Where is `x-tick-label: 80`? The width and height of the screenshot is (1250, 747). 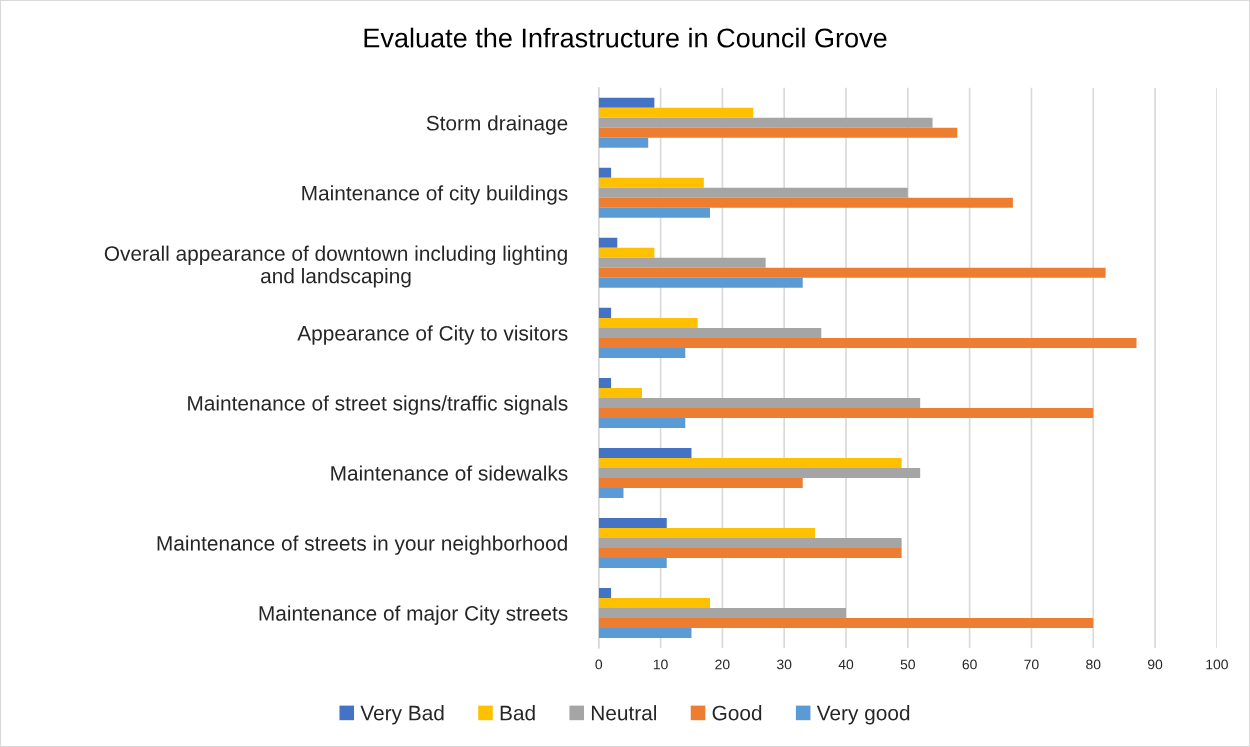 x-tick-label: 80 is located at coordinates (1093, 664).